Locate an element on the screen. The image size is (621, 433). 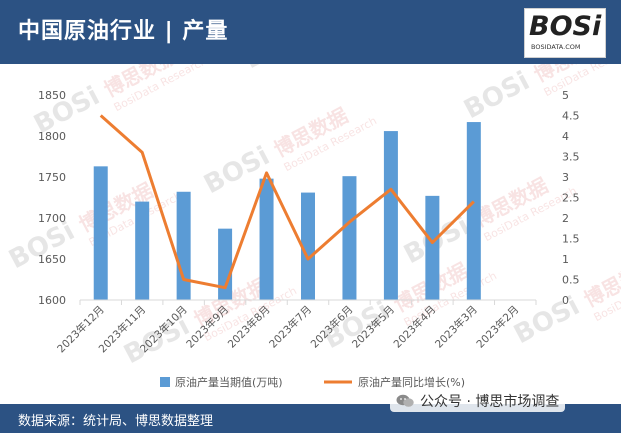
header-bar: 中国原油行业 | 产量 BOSi BOSIDATA.COM is located at coordinates (310, 32).